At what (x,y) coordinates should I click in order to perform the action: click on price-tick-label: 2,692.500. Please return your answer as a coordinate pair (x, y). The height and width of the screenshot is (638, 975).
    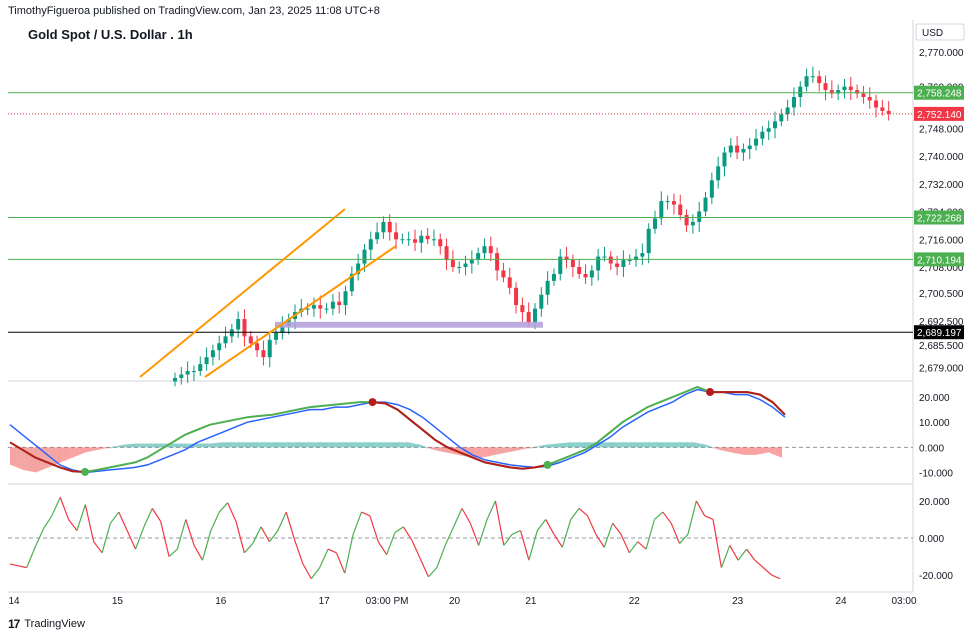
    Looking at the image, I should click on (941, 322).